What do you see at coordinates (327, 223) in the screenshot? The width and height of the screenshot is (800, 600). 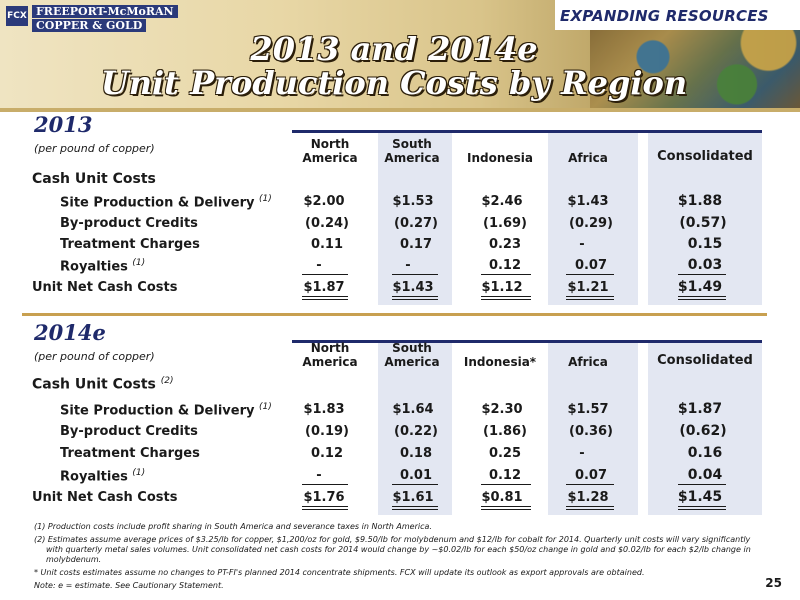 I see `value-2013-byproduct-north: (0.24)` at bounding box center [327, 223].